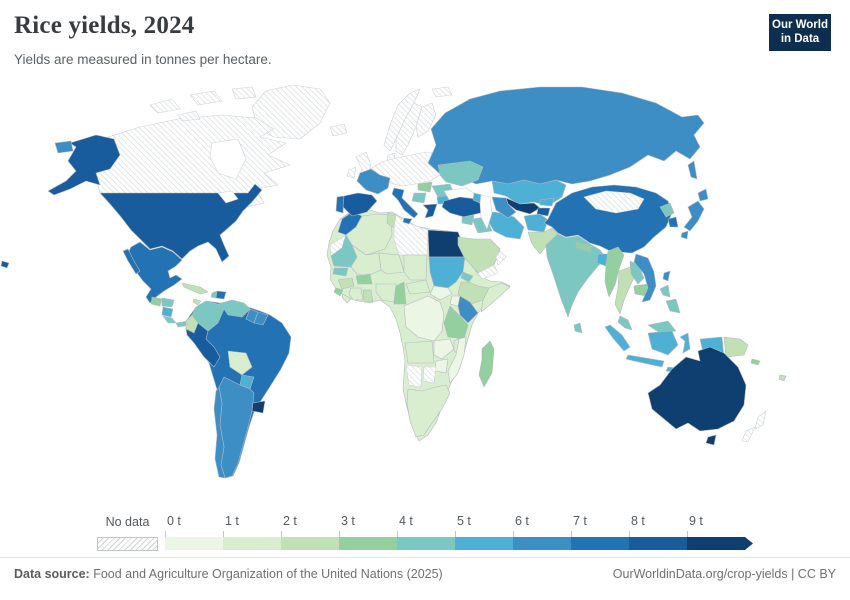 This screenshot has height=600, width=850. I want to click on country-wrangel-island, so click(64, 147).